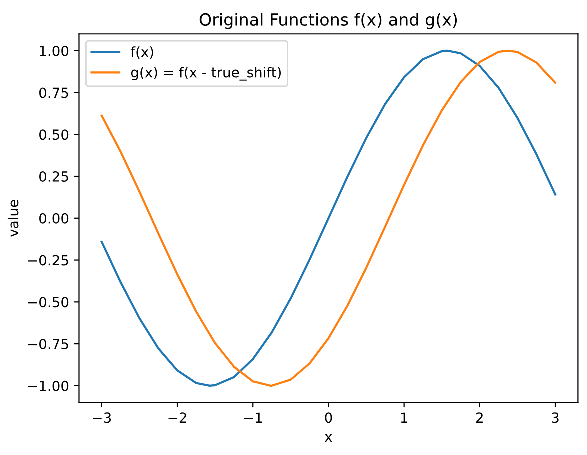 The image size is (587, 455). I want to click on x-tick-label: 2, so click(479, 417).